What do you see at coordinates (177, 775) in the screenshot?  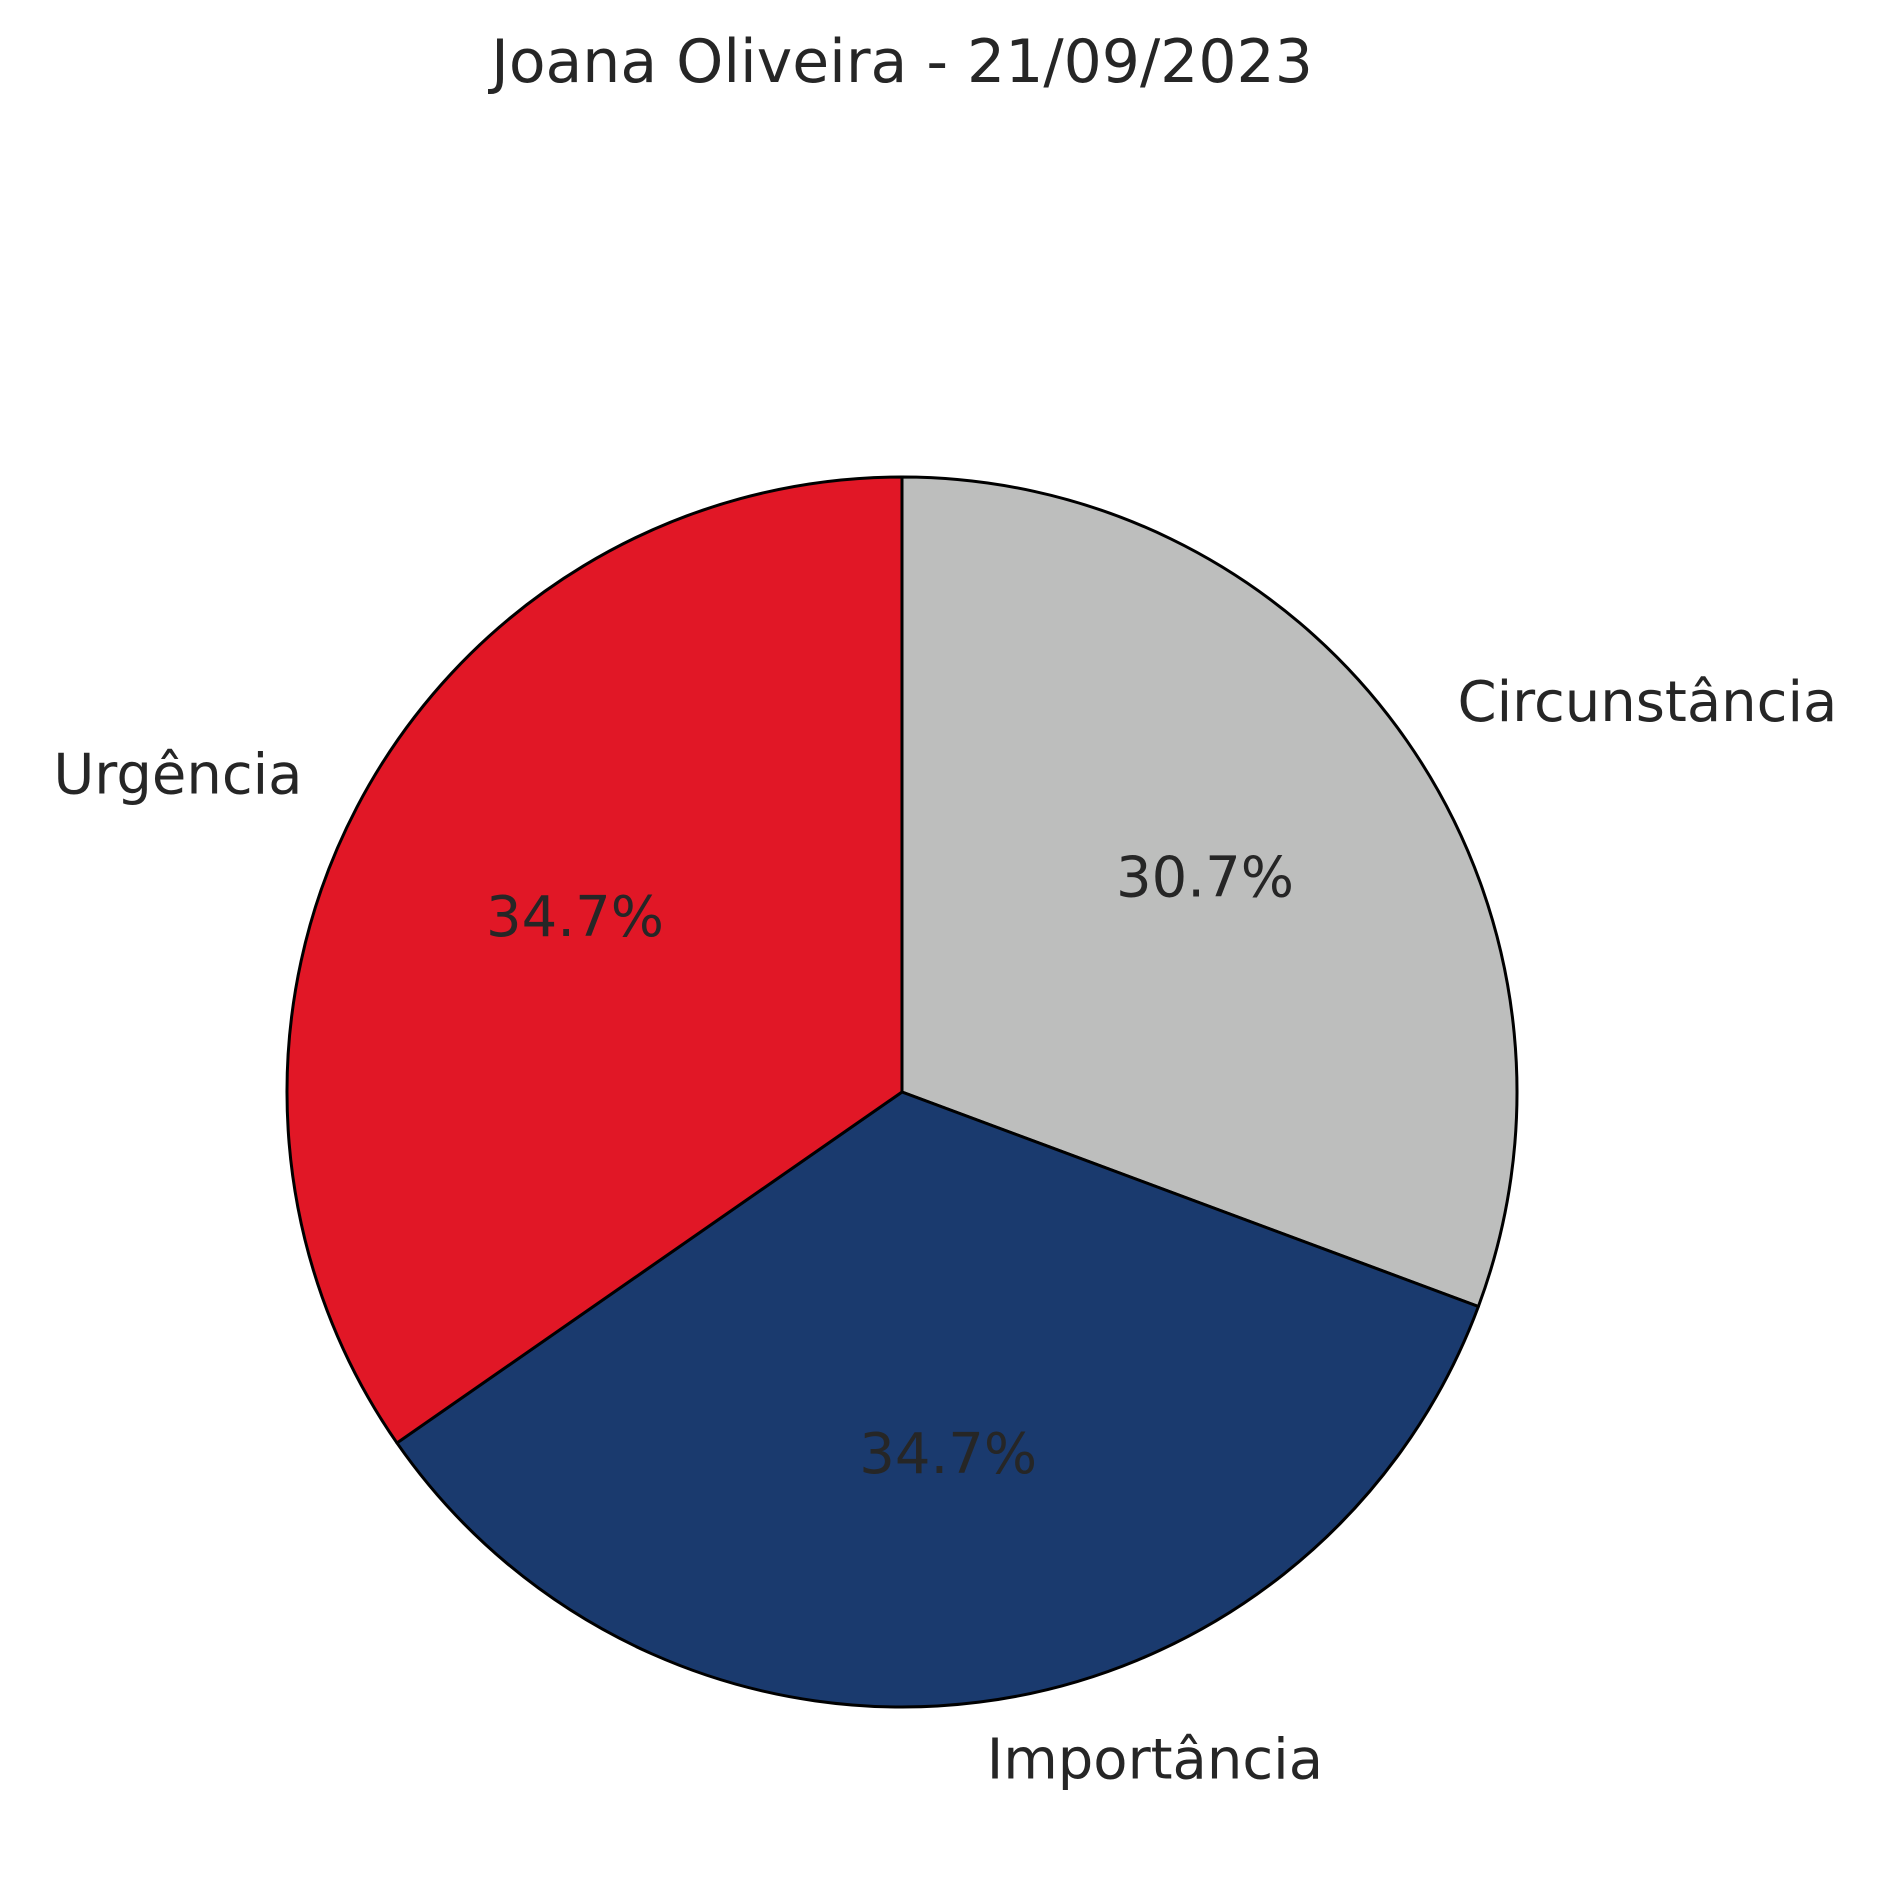 I see `slice-label-2: Urgência` at bounding box center [177, 775].